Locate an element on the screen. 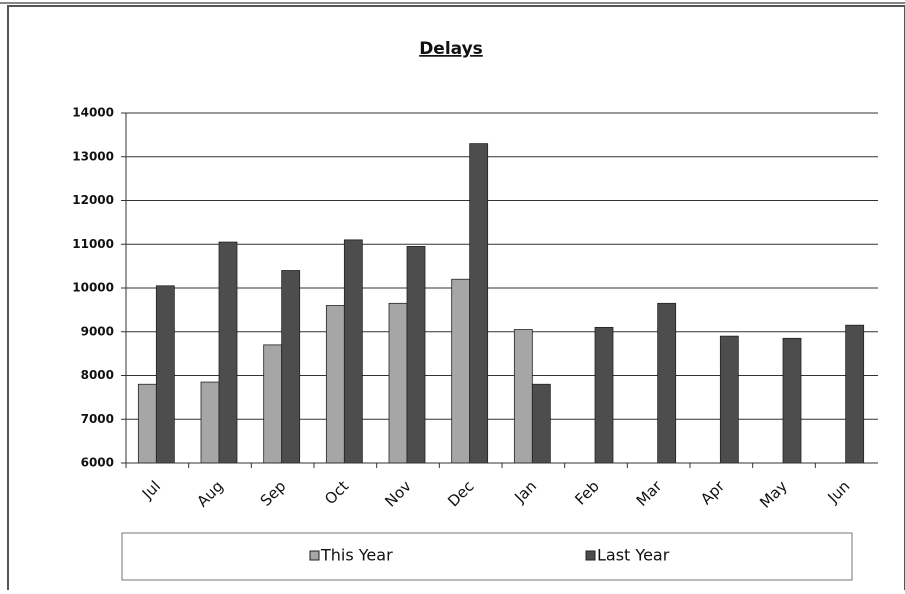  legend-label: This Year is located at coordinates (356, 555).